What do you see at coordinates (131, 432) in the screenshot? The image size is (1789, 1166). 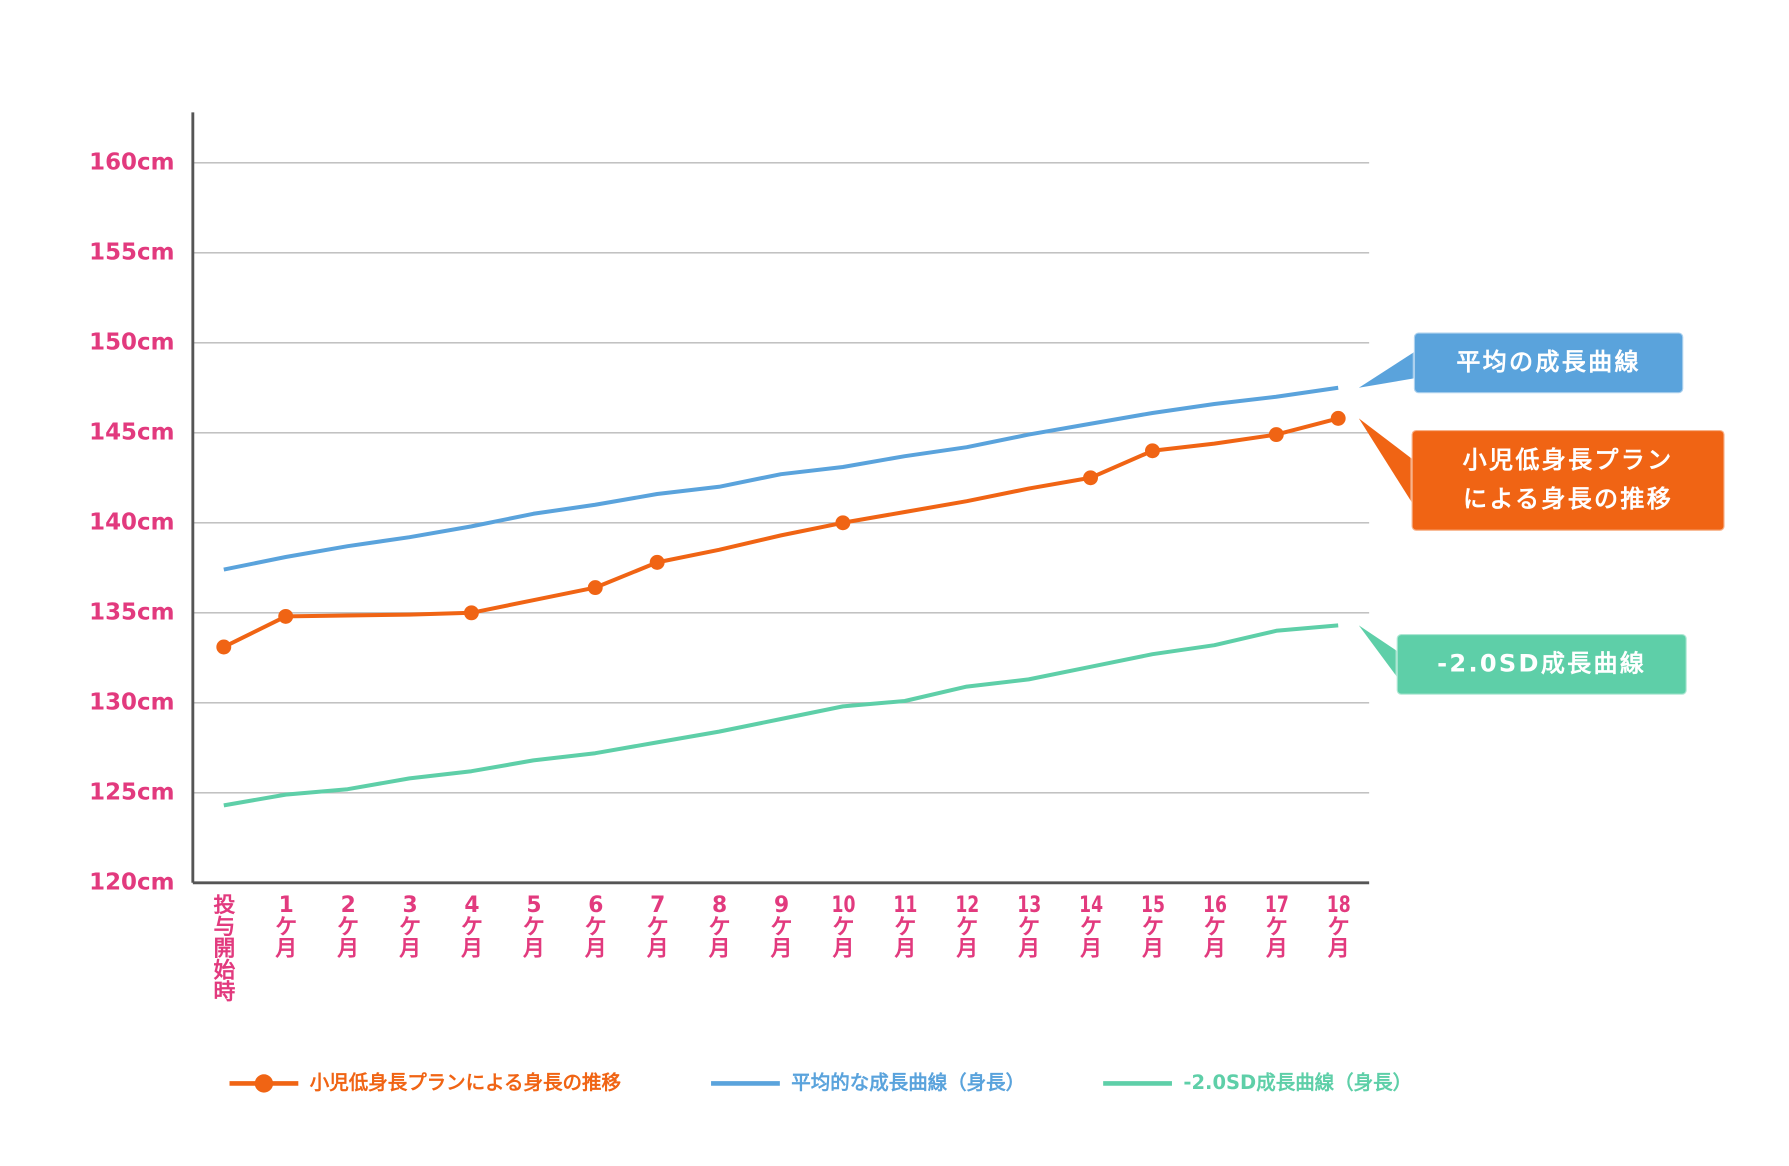 I see `y-tick-label: 145cm` at bounding box center [131, 432].